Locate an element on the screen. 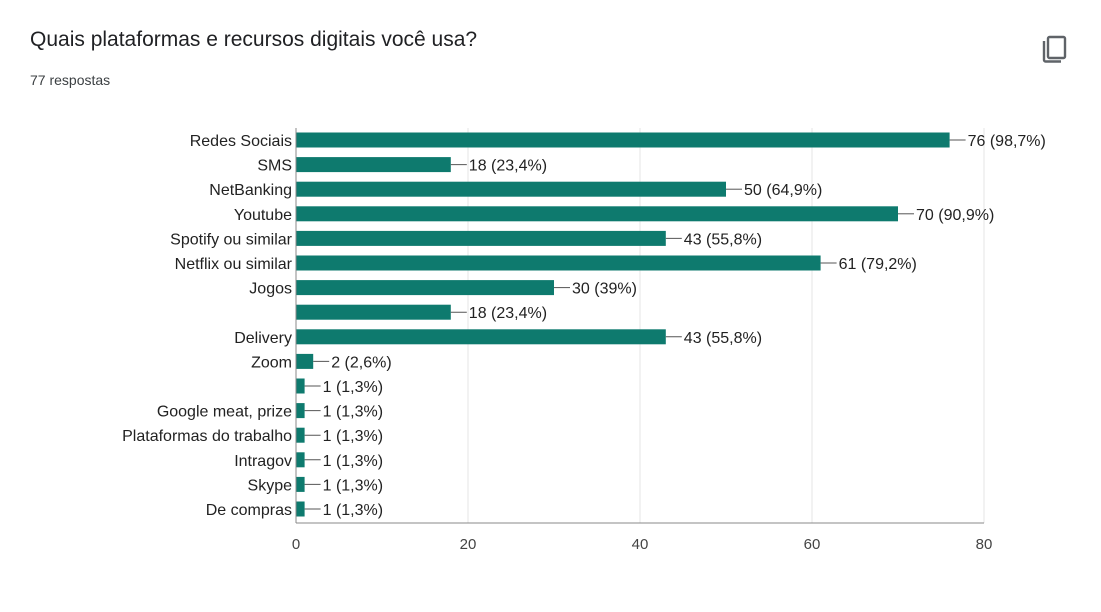 The height and width of the screenshot is (612, 1101). category-label: Youtube is located at coordinates (263, 215).